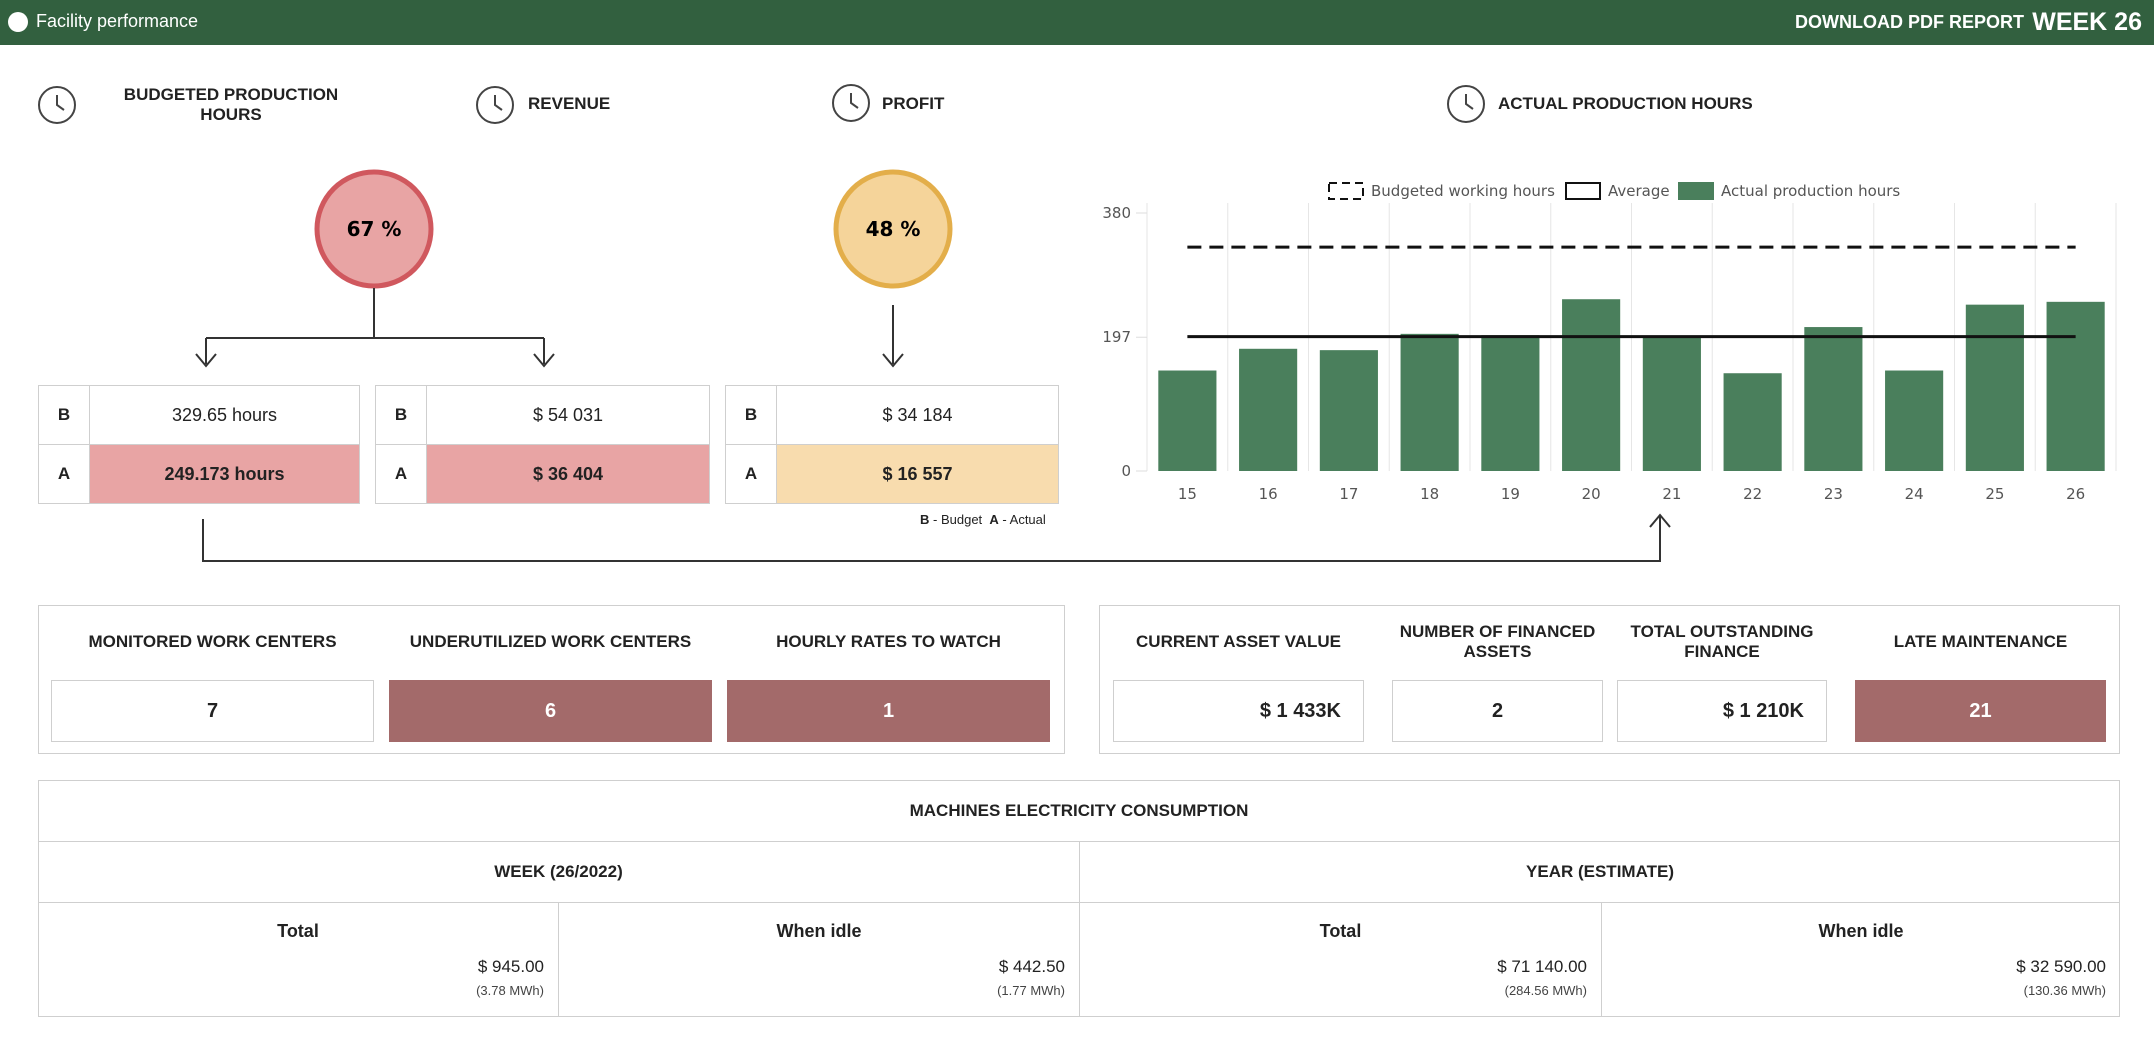 The width and height of the screenshot is (2154, 1042). What do you see at coordinates (2061, 966) in the screenshot?
I see `cell-amount: $ 32 590.00` at bounding box center [2061, 966].